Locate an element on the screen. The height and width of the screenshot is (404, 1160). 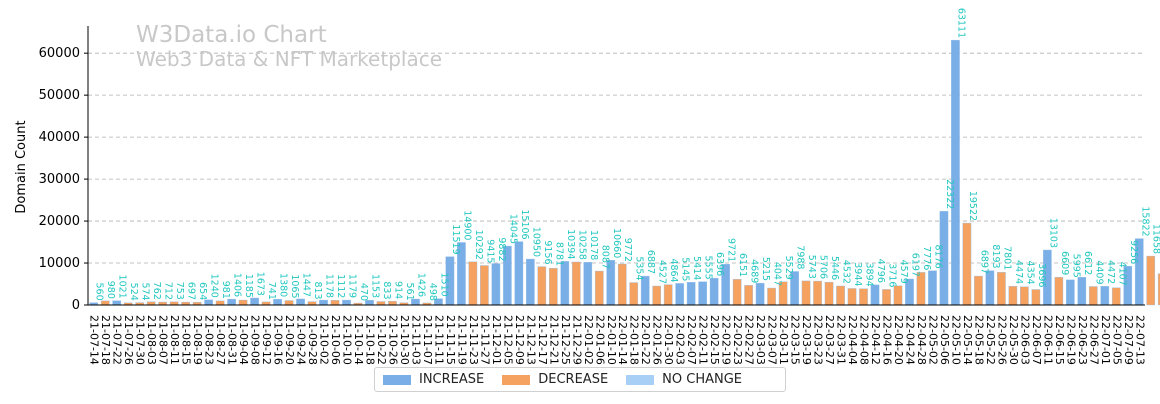
bar-value-label: 1179 is located at coordinates (352, 286).